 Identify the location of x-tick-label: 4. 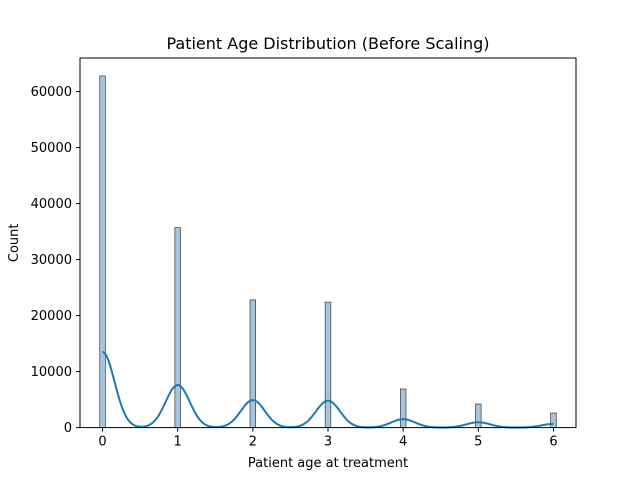
(403, 442).